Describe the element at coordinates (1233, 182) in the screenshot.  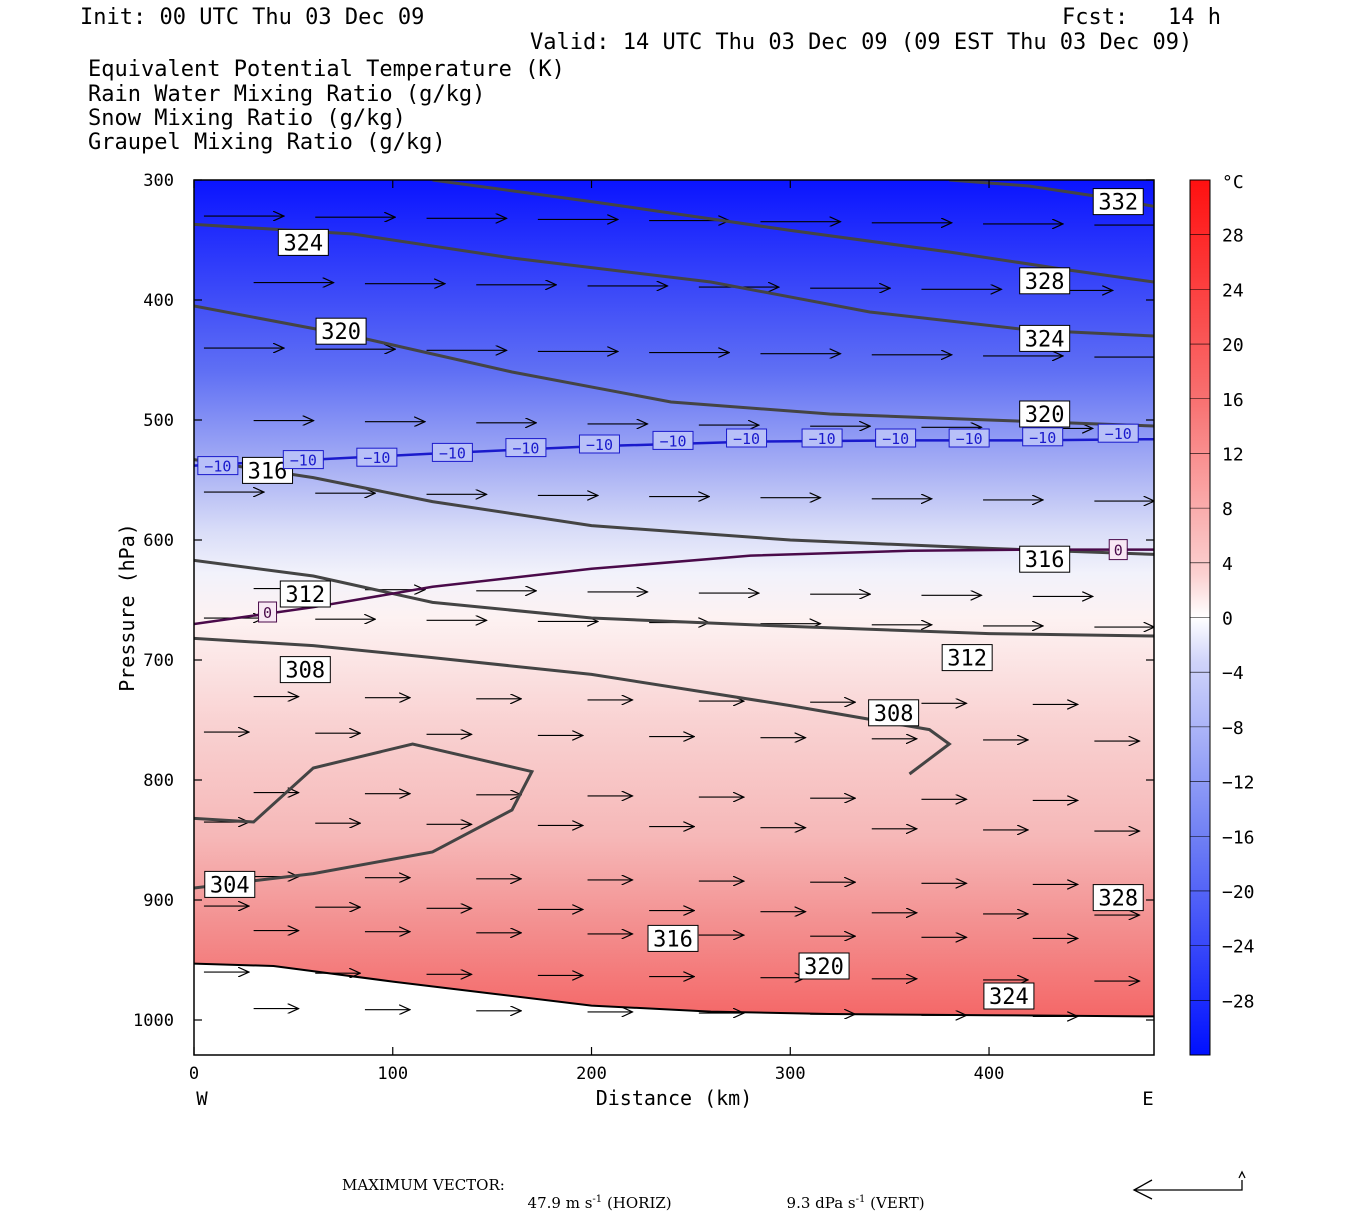
I see `colorbar-unit: °C` at that location.